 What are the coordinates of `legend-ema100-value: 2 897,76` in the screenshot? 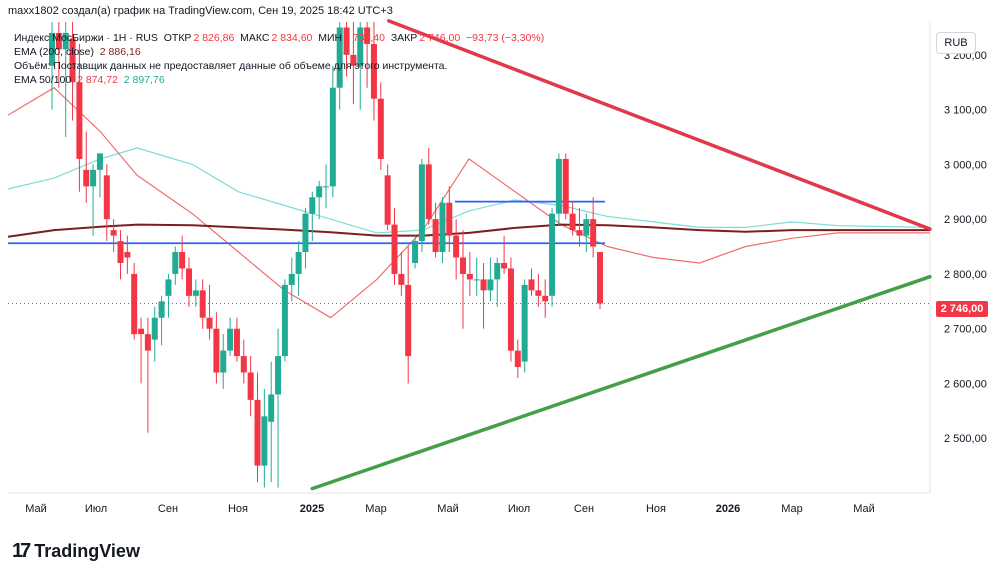 It's located at (144, 80).